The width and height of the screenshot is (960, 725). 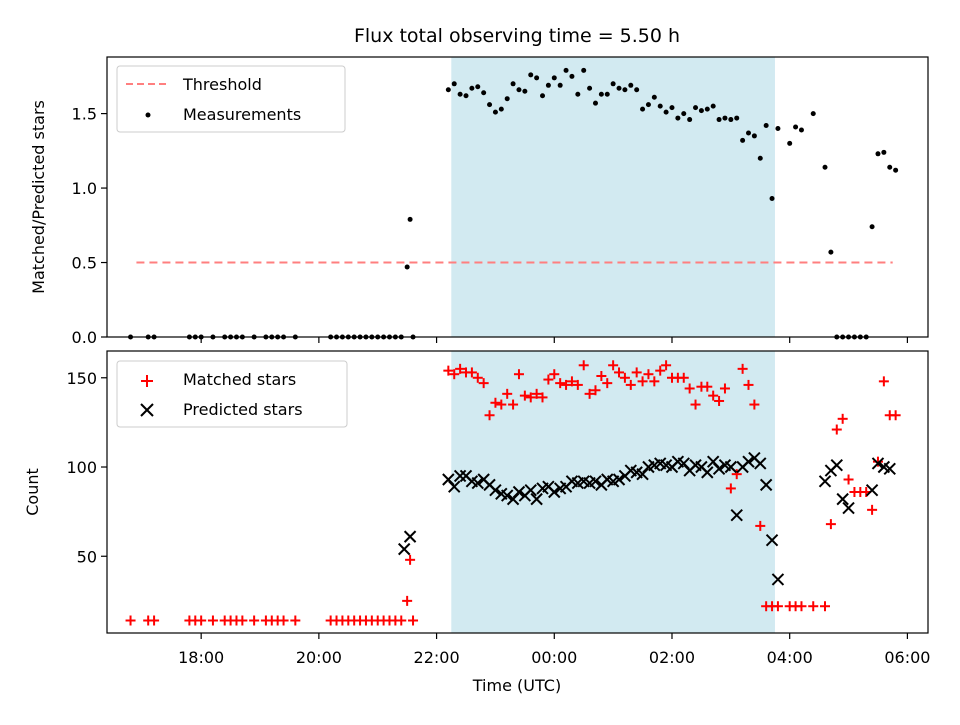 I want to click on bottom-y-axis-label: Count, so click(x=32, y=492).